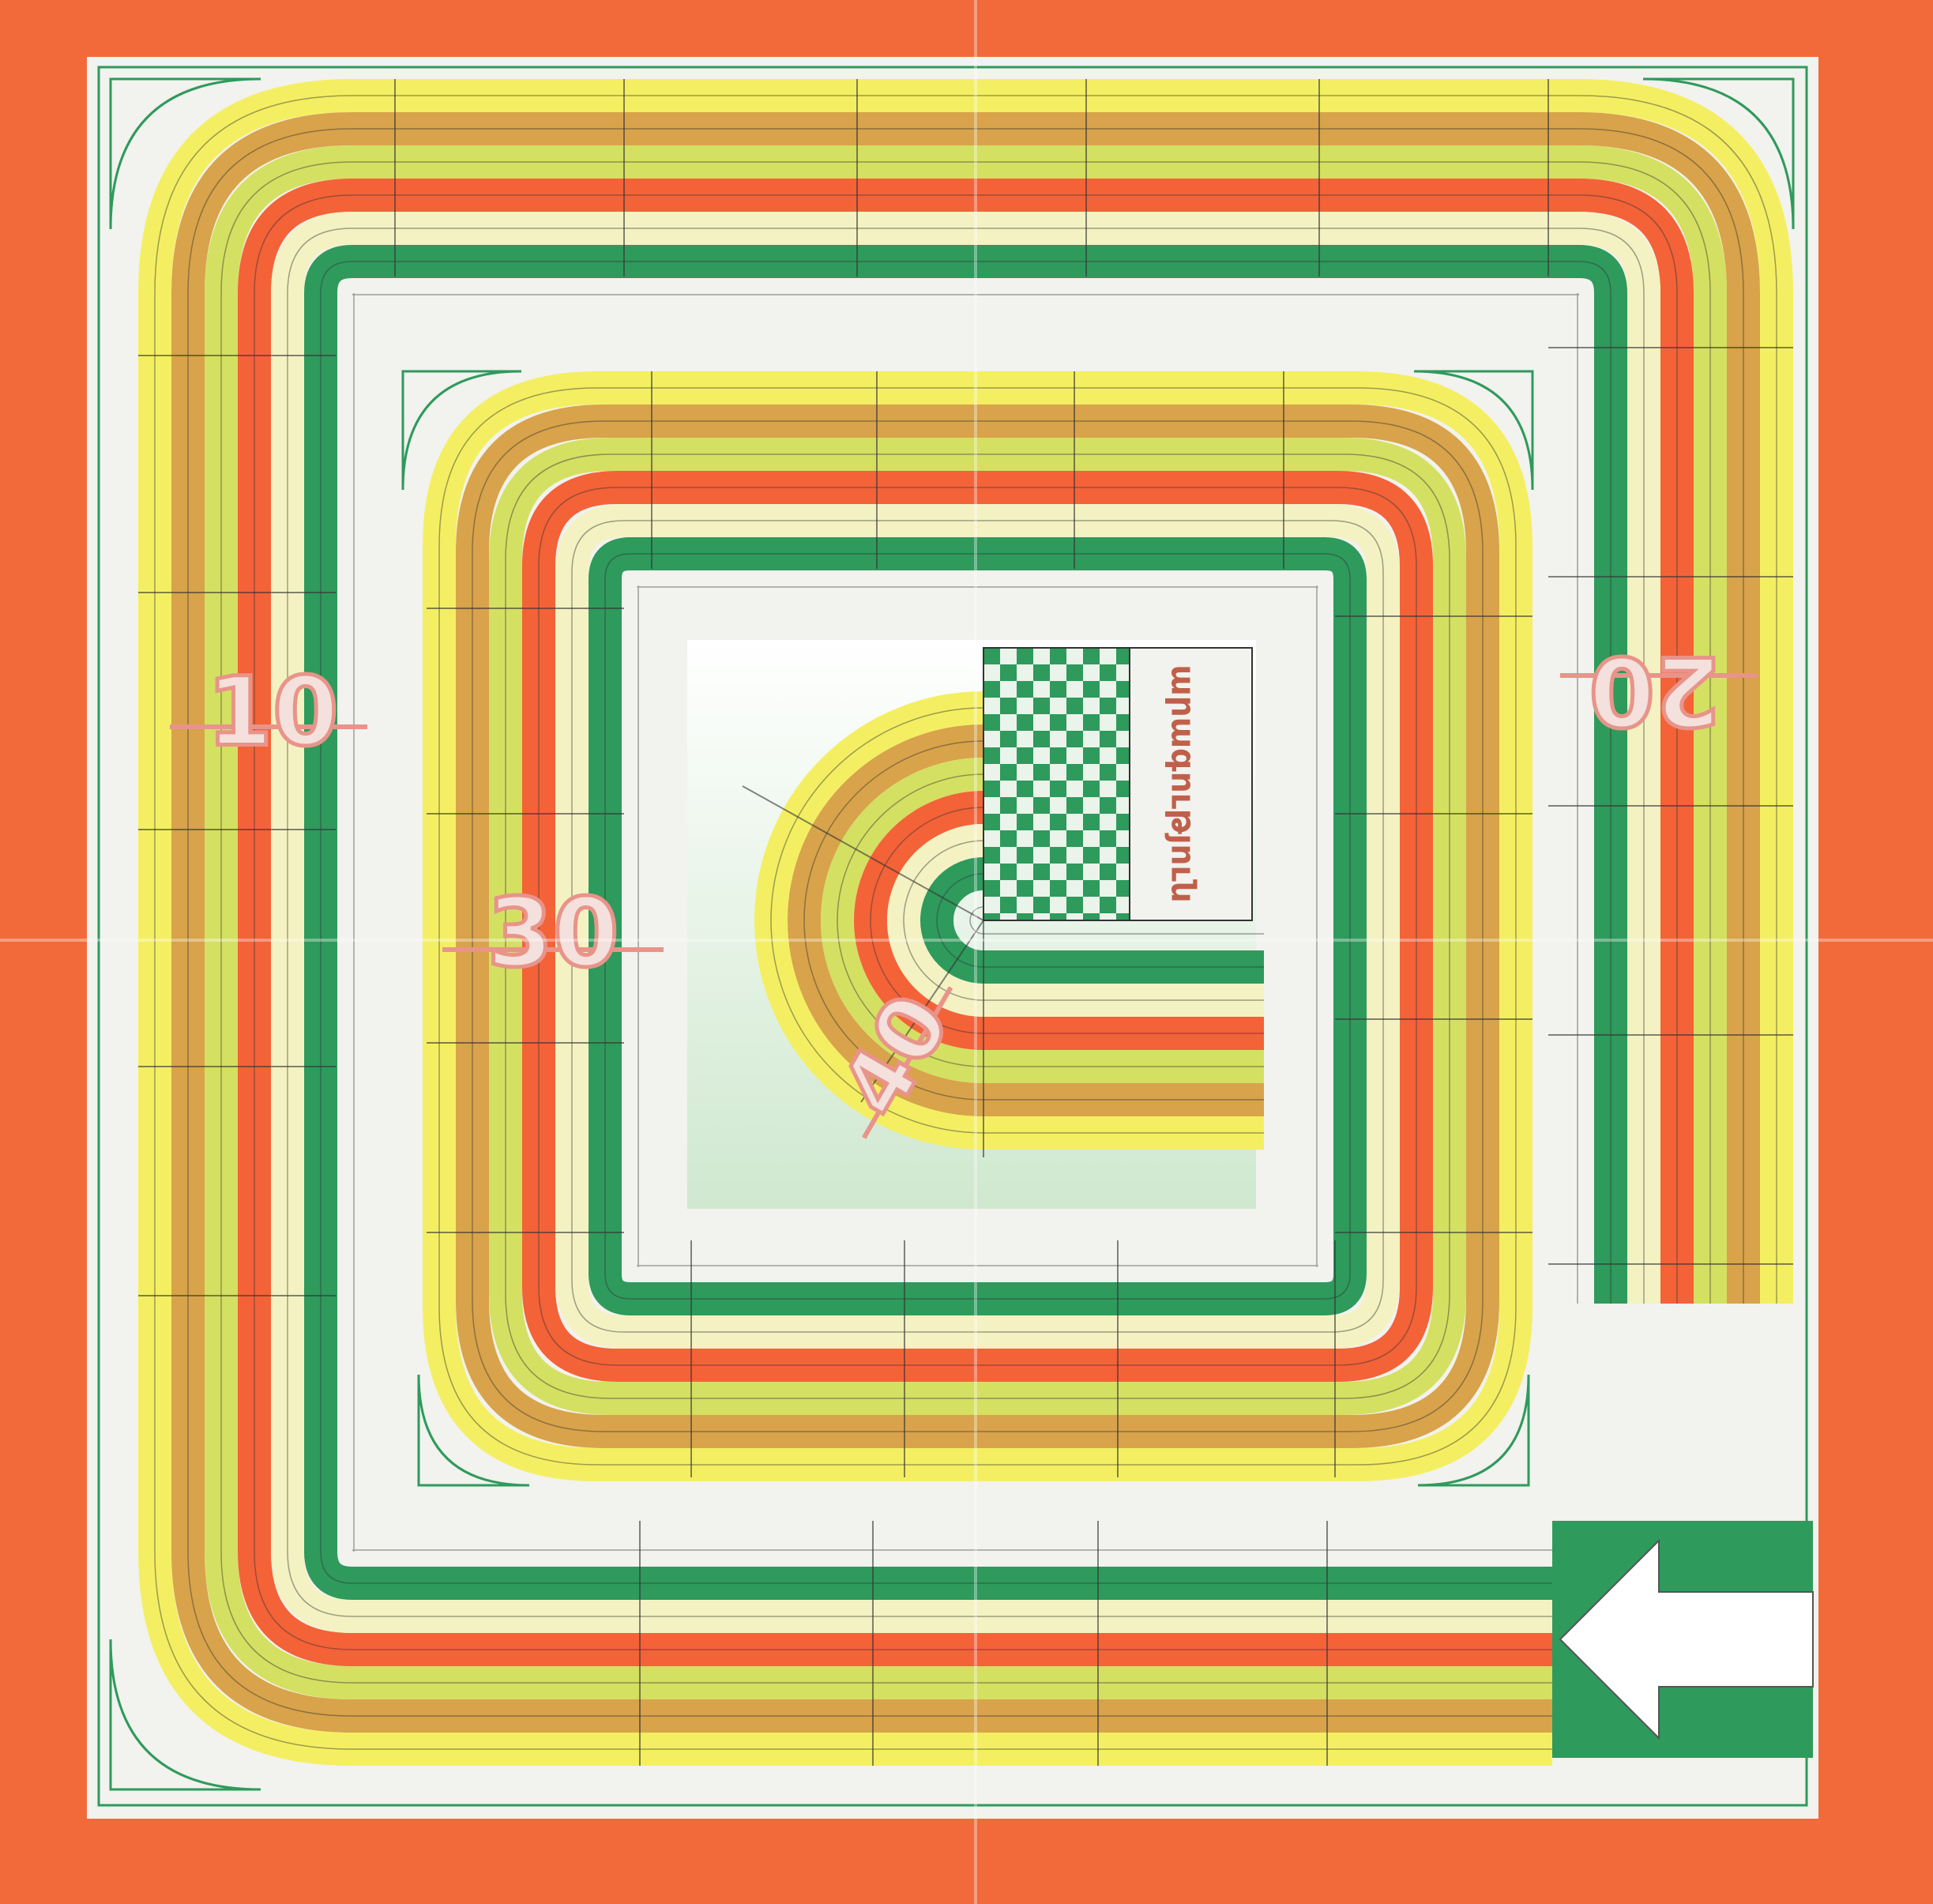  Describe the element at coordinates (1686, 1639) in the screenshot. I see `arrow-left-icon` at that location.